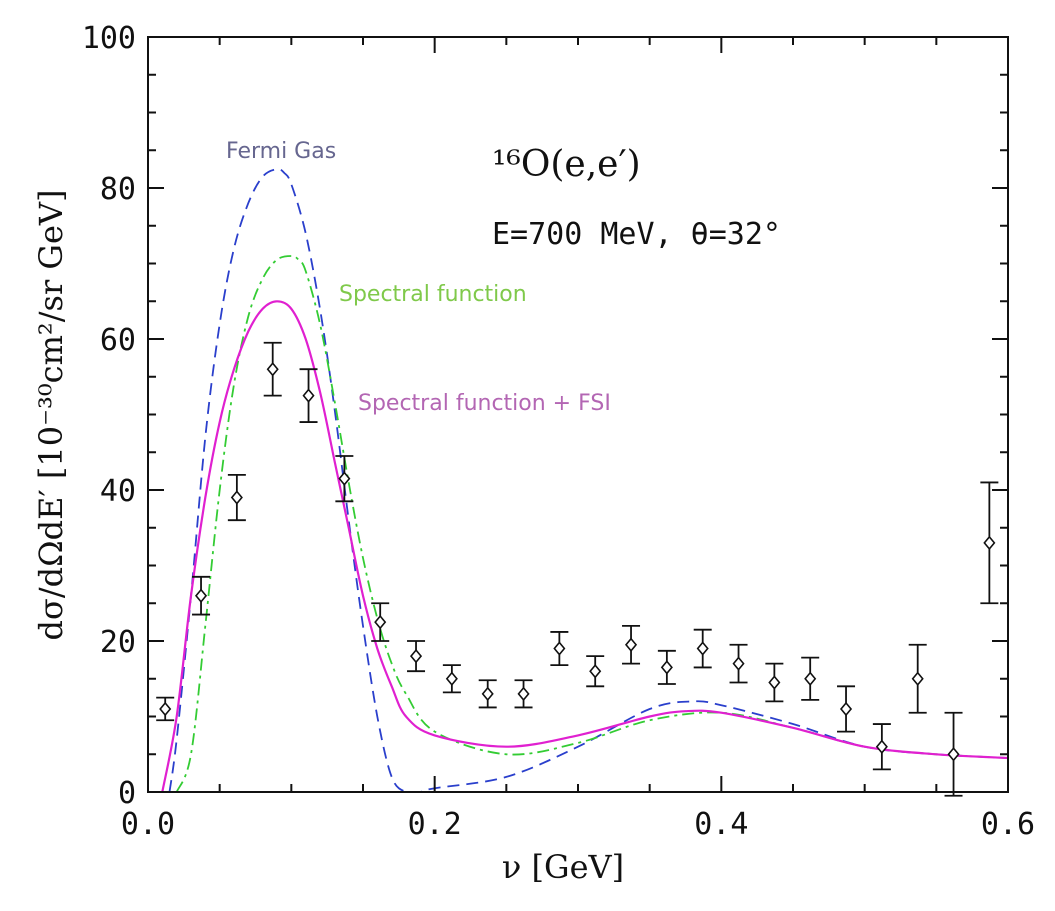 The width and height of the screenshot is (1055, 911). I want to click on x-axis-title: ν [GeV], so click(563, 867).